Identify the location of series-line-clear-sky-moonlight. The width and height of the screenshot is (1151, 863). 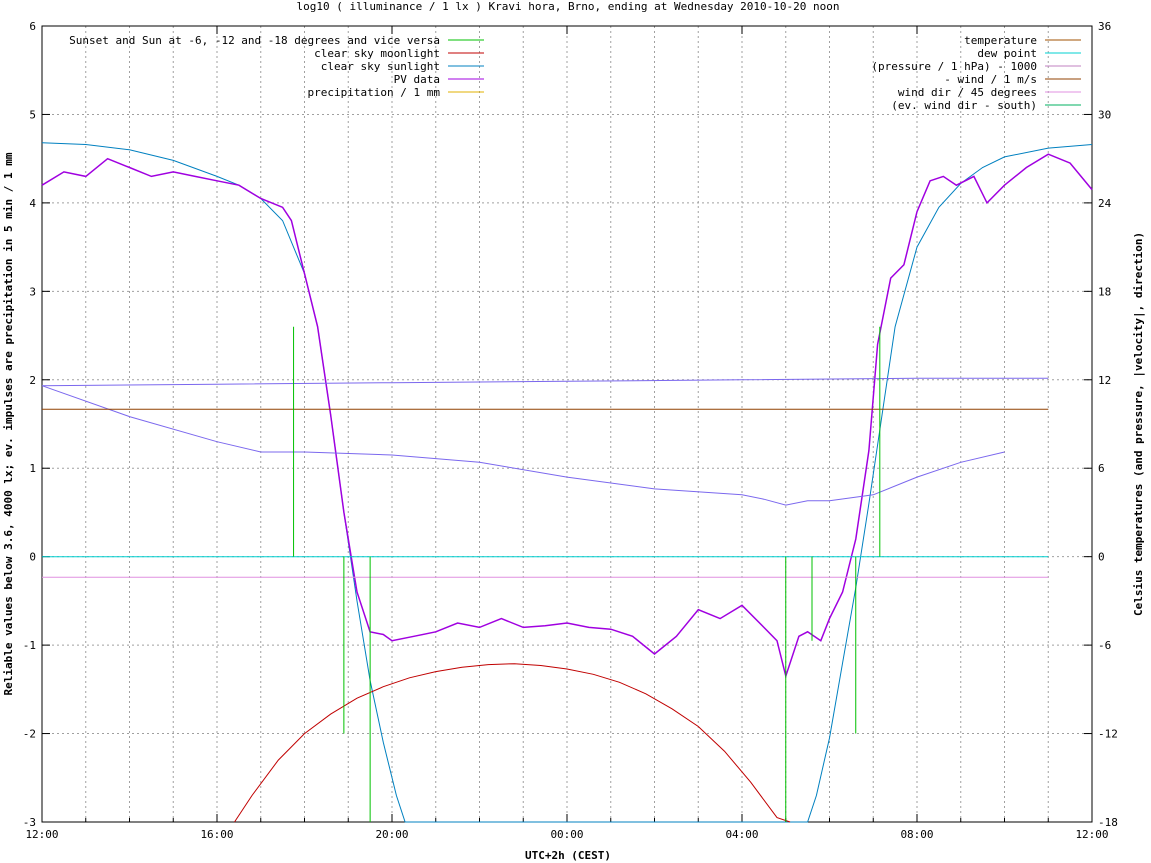
(512, 743).